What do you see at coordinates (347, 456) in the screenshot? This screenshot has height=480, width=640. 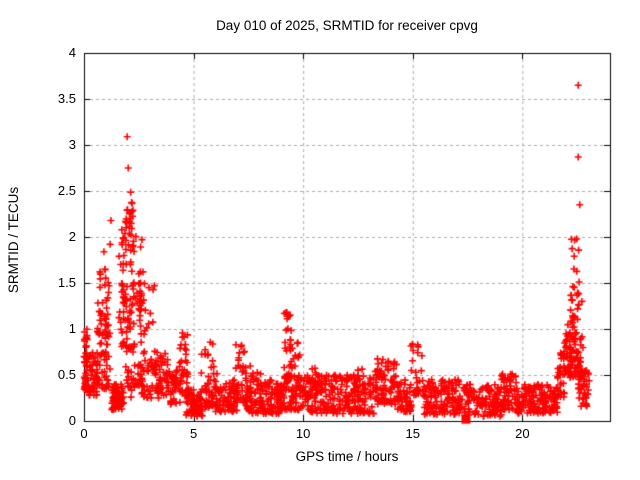 I see `x-axis-label: GPS time / hours` at bounding box center [347, 456].